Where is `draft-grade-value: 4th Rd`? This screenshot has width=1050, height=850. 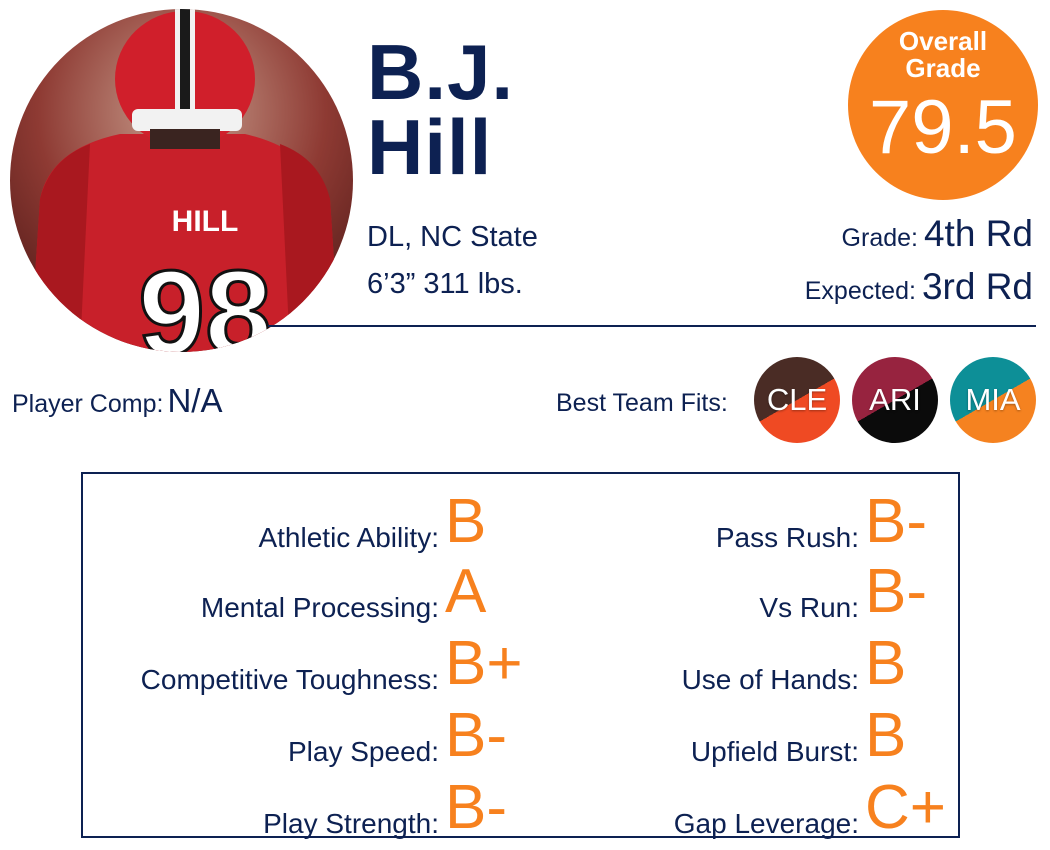
draft-grade-value: 4th Rd is located at coordinates (978, 233).